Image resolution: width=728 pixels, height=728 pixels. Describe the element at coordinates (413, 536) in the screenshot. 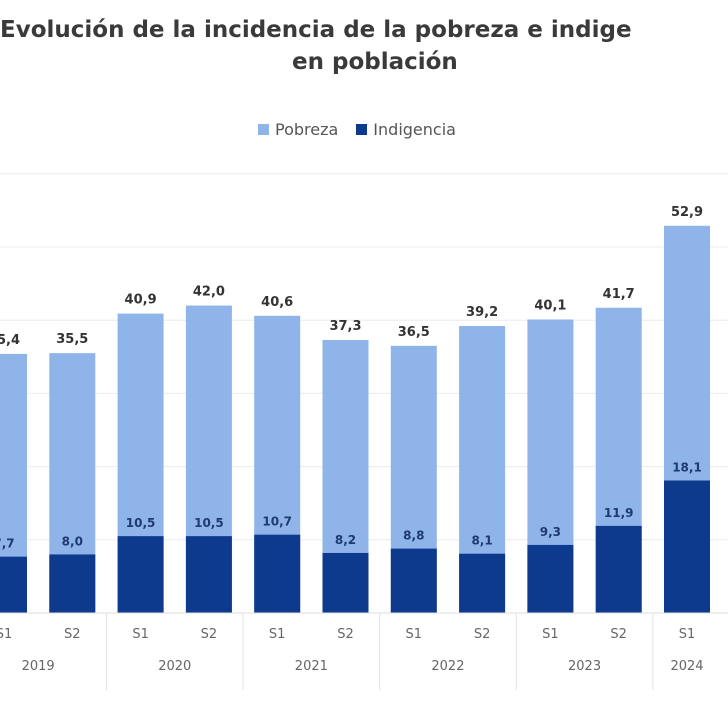

I see `data-label-indigencia: 8,8` at that location.